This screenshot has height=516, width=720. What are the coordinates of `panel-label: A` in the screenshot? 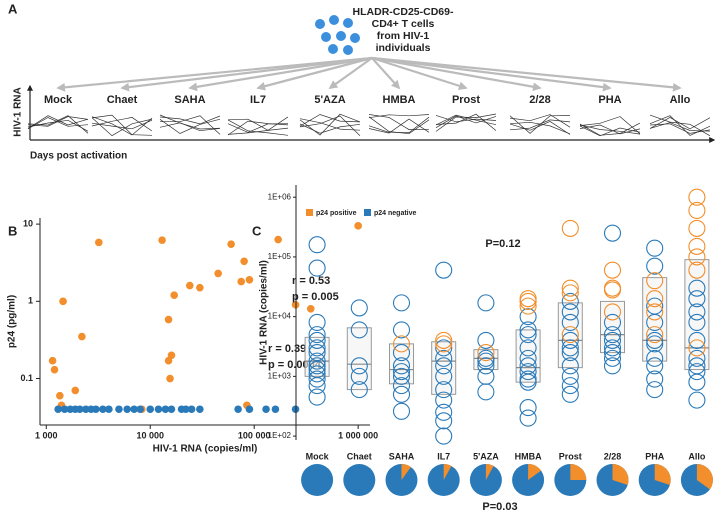 It's located at (13, 8).